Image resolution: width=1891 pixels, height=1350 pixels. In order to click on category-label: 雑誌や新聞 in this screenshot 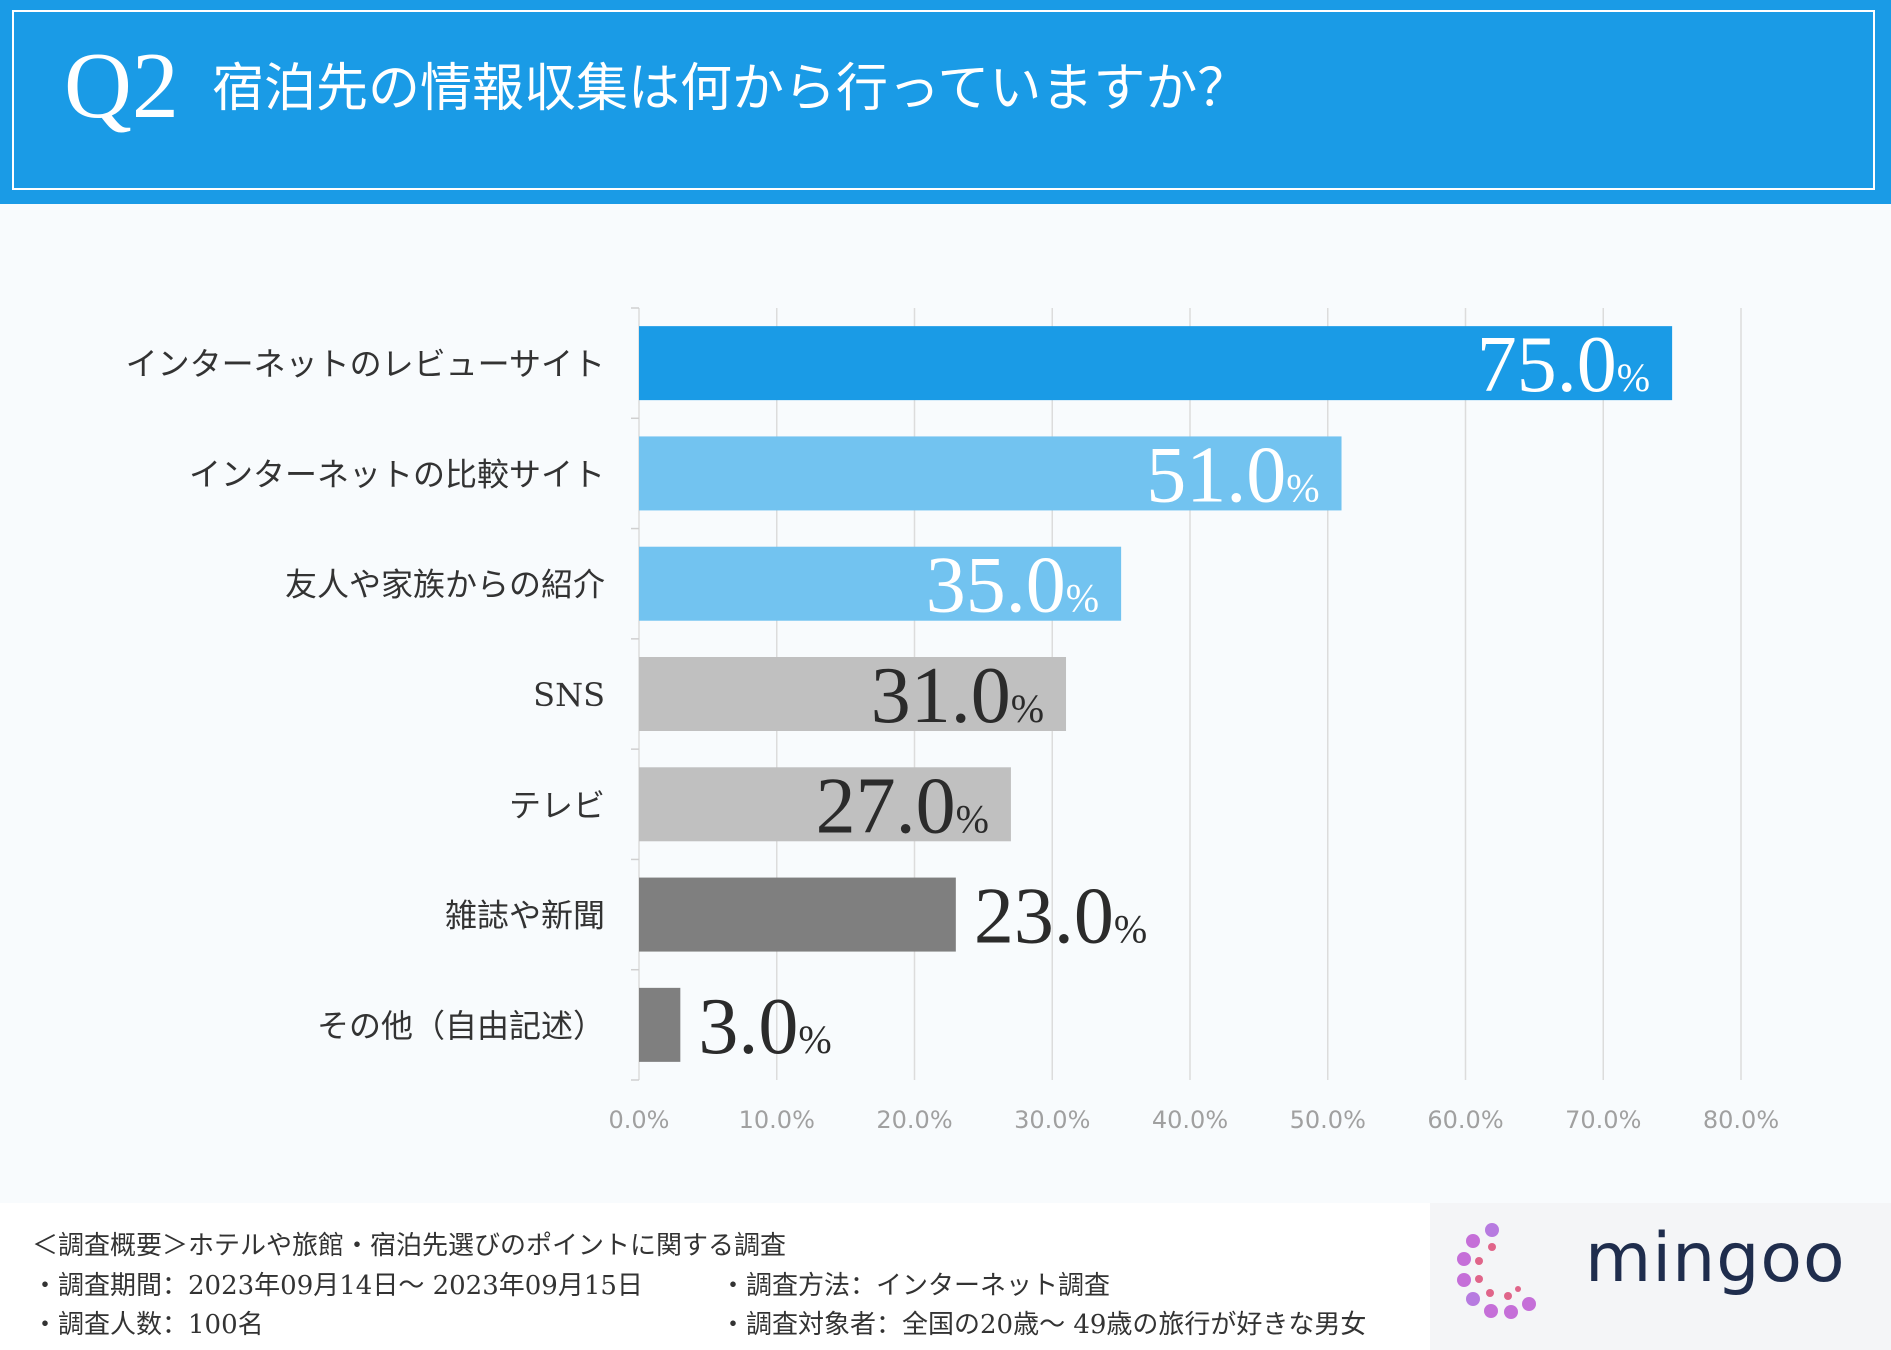, I will do `click(525, 916)`.